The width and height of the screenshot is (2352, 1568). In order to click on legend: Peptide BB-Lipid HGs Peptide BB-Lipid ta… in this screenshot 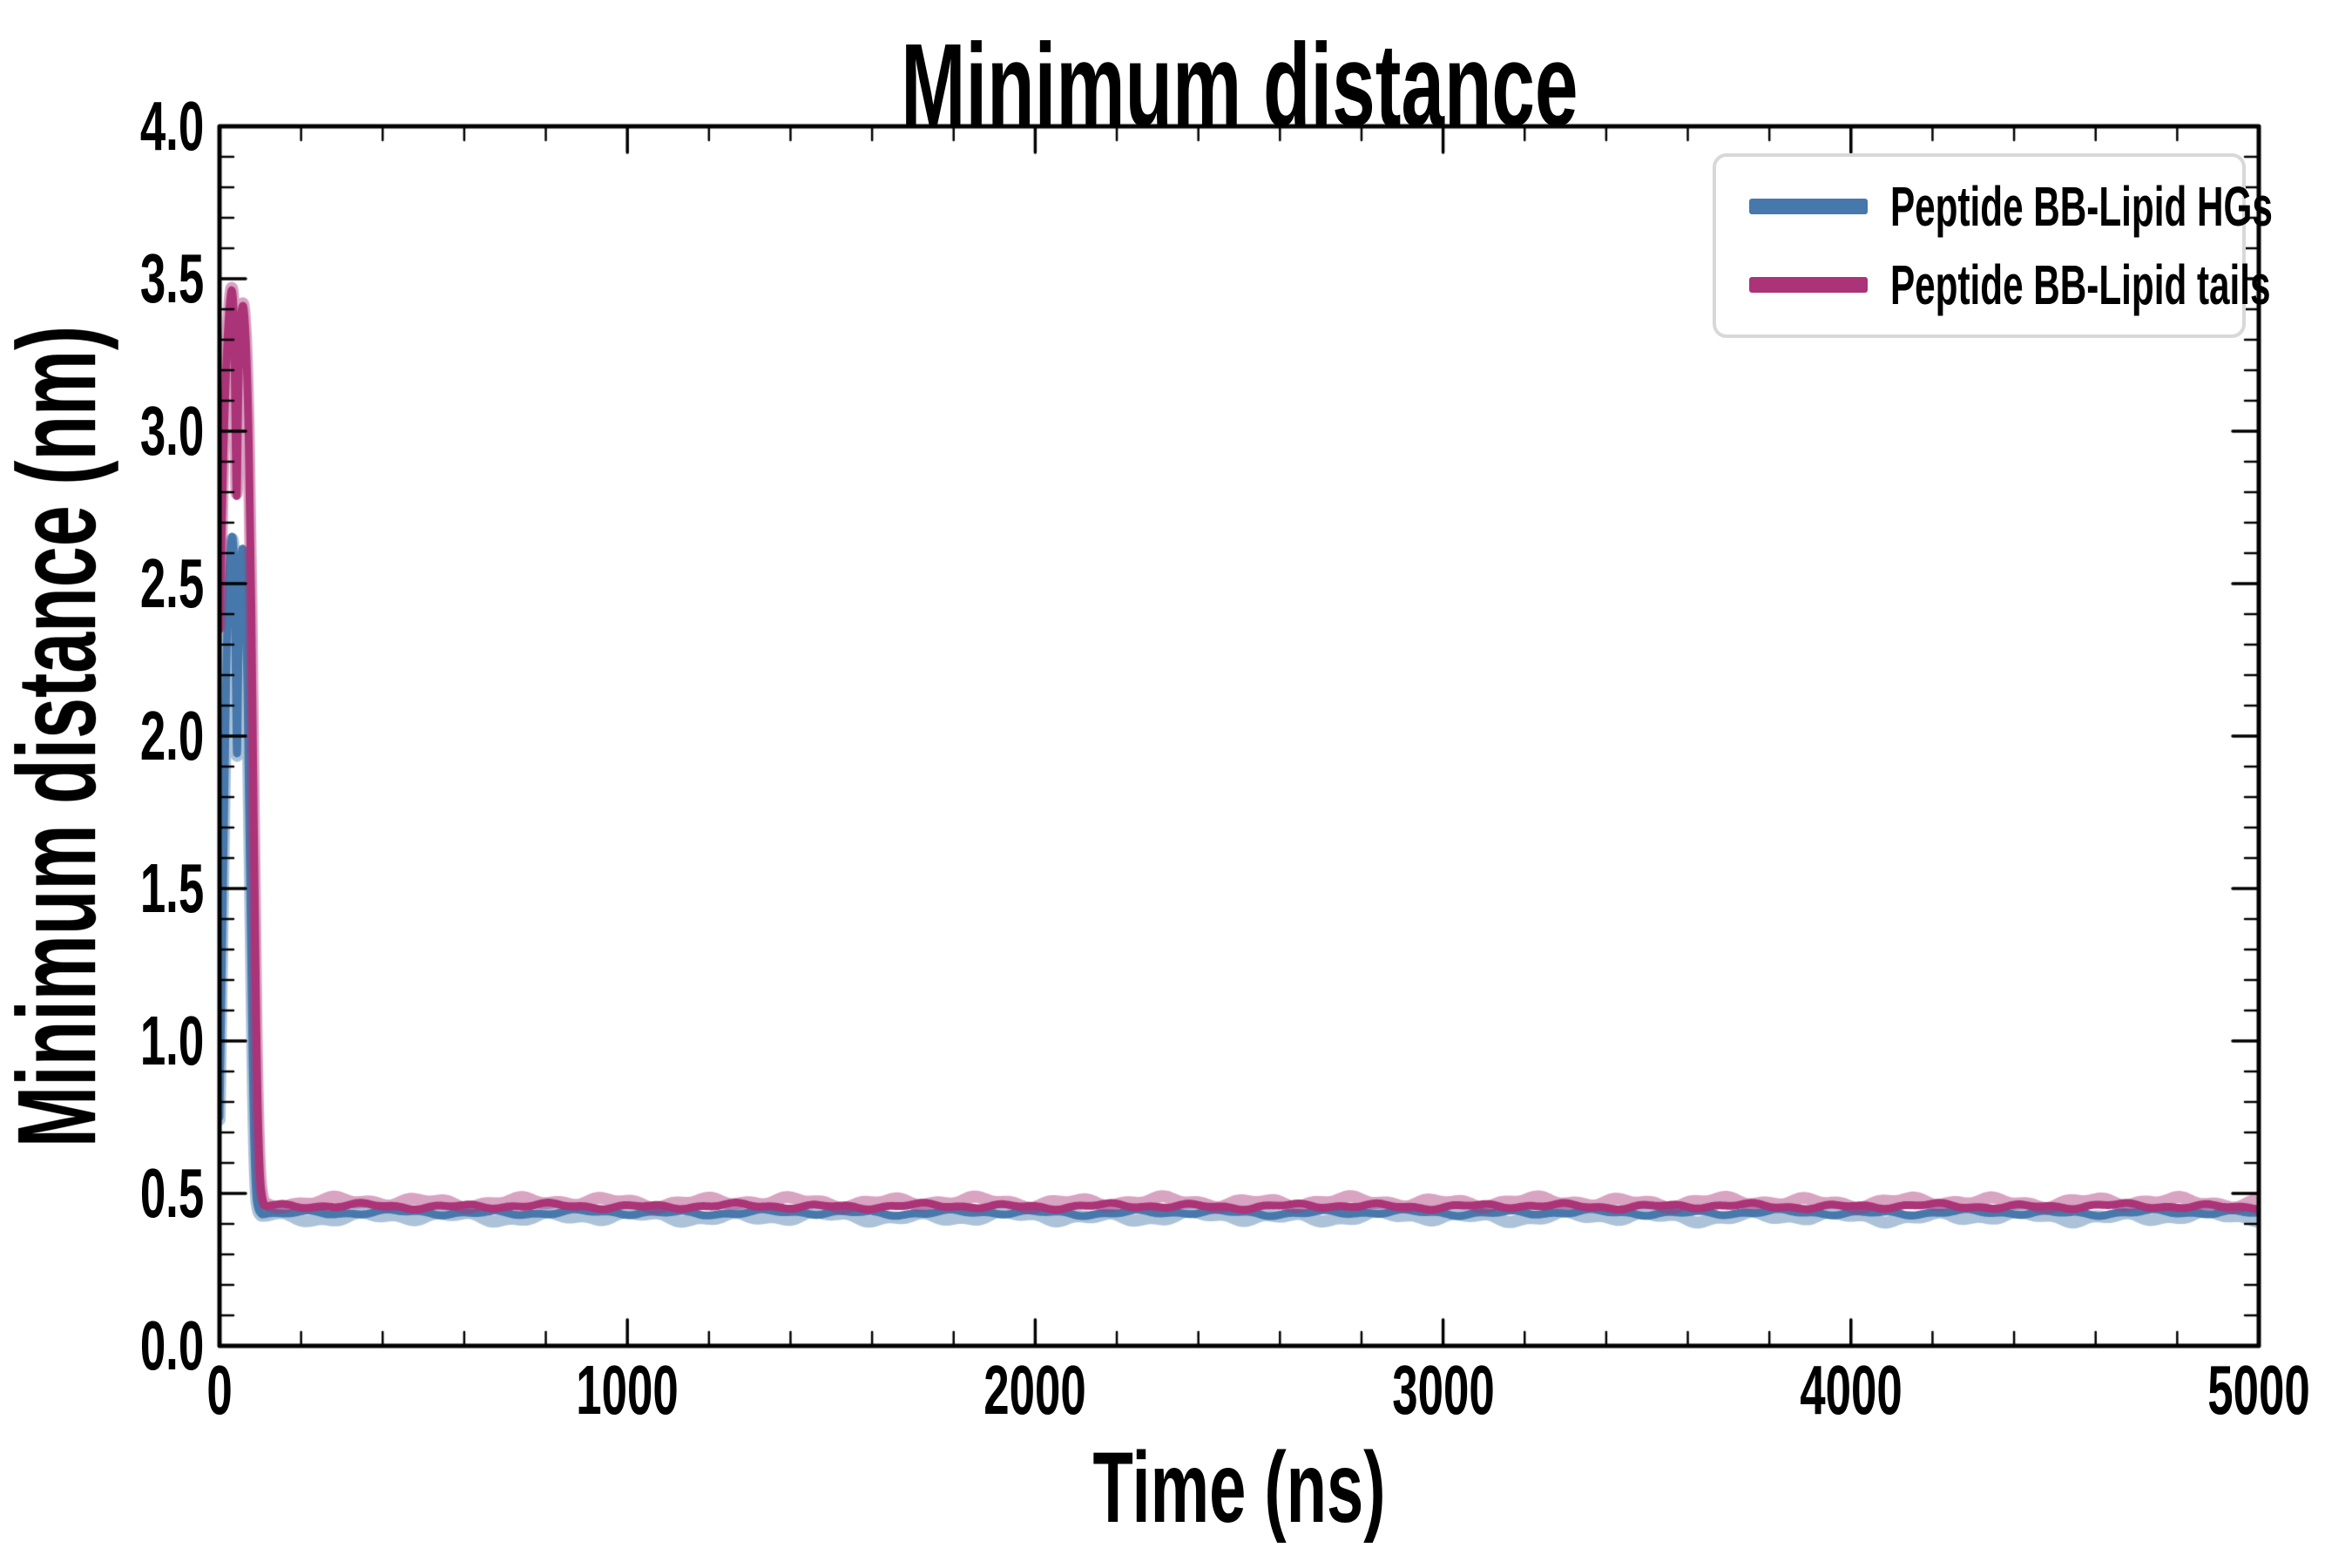, I will do `click(1993, 245)`.